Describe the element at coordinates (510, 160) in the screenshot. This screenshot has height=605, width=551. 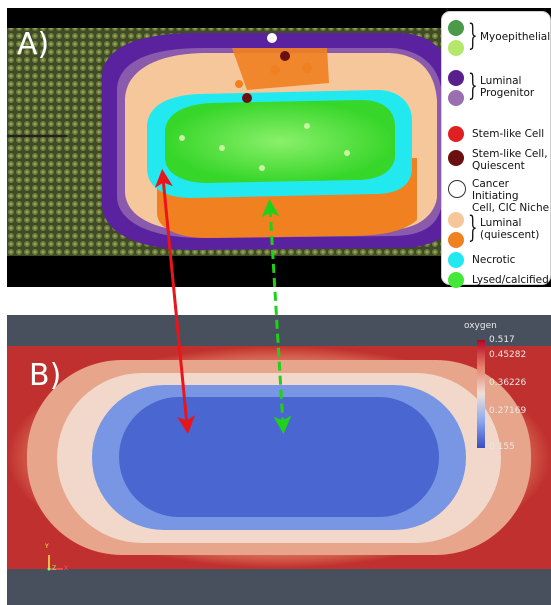
I see `legend-label: Stem-like Cell, Quiescent` at that location.